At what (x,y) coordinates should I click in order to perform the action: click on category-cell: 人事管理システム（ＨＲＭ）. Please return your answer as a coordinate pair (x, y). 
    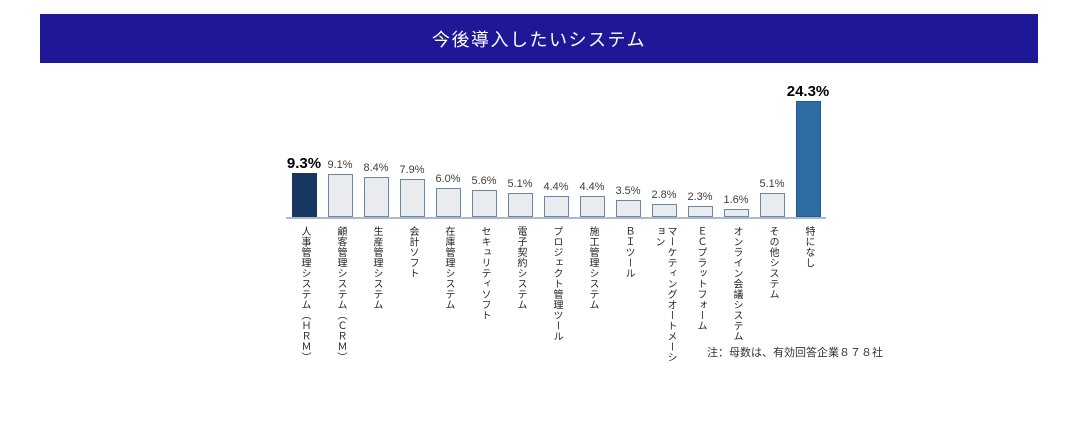
    Looking at the image, I should click on (304, 297).